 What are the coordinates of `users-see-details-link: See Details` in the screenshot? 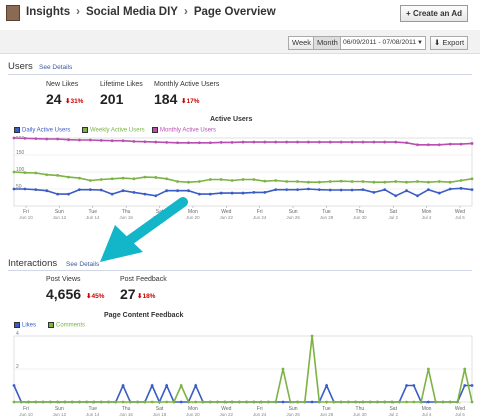 It's located at (56, 67).